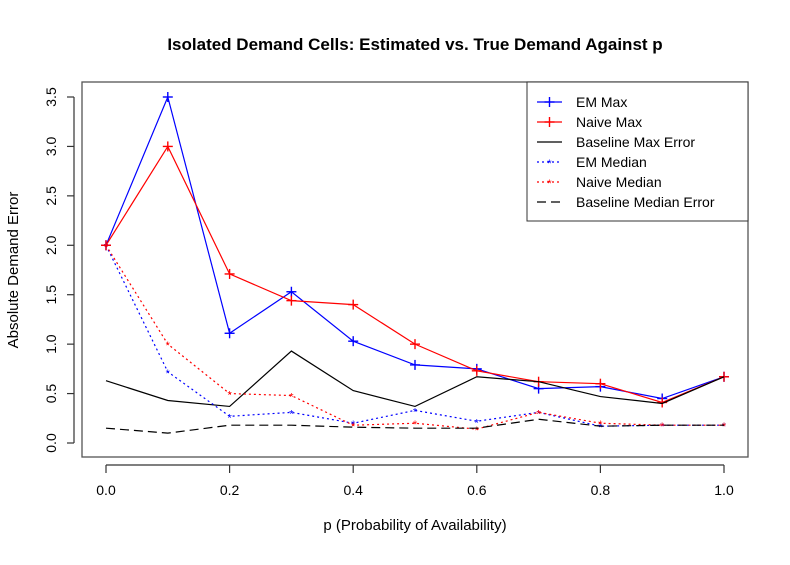  I want to click on x-tick-label: 0.6, so click(477, 490).